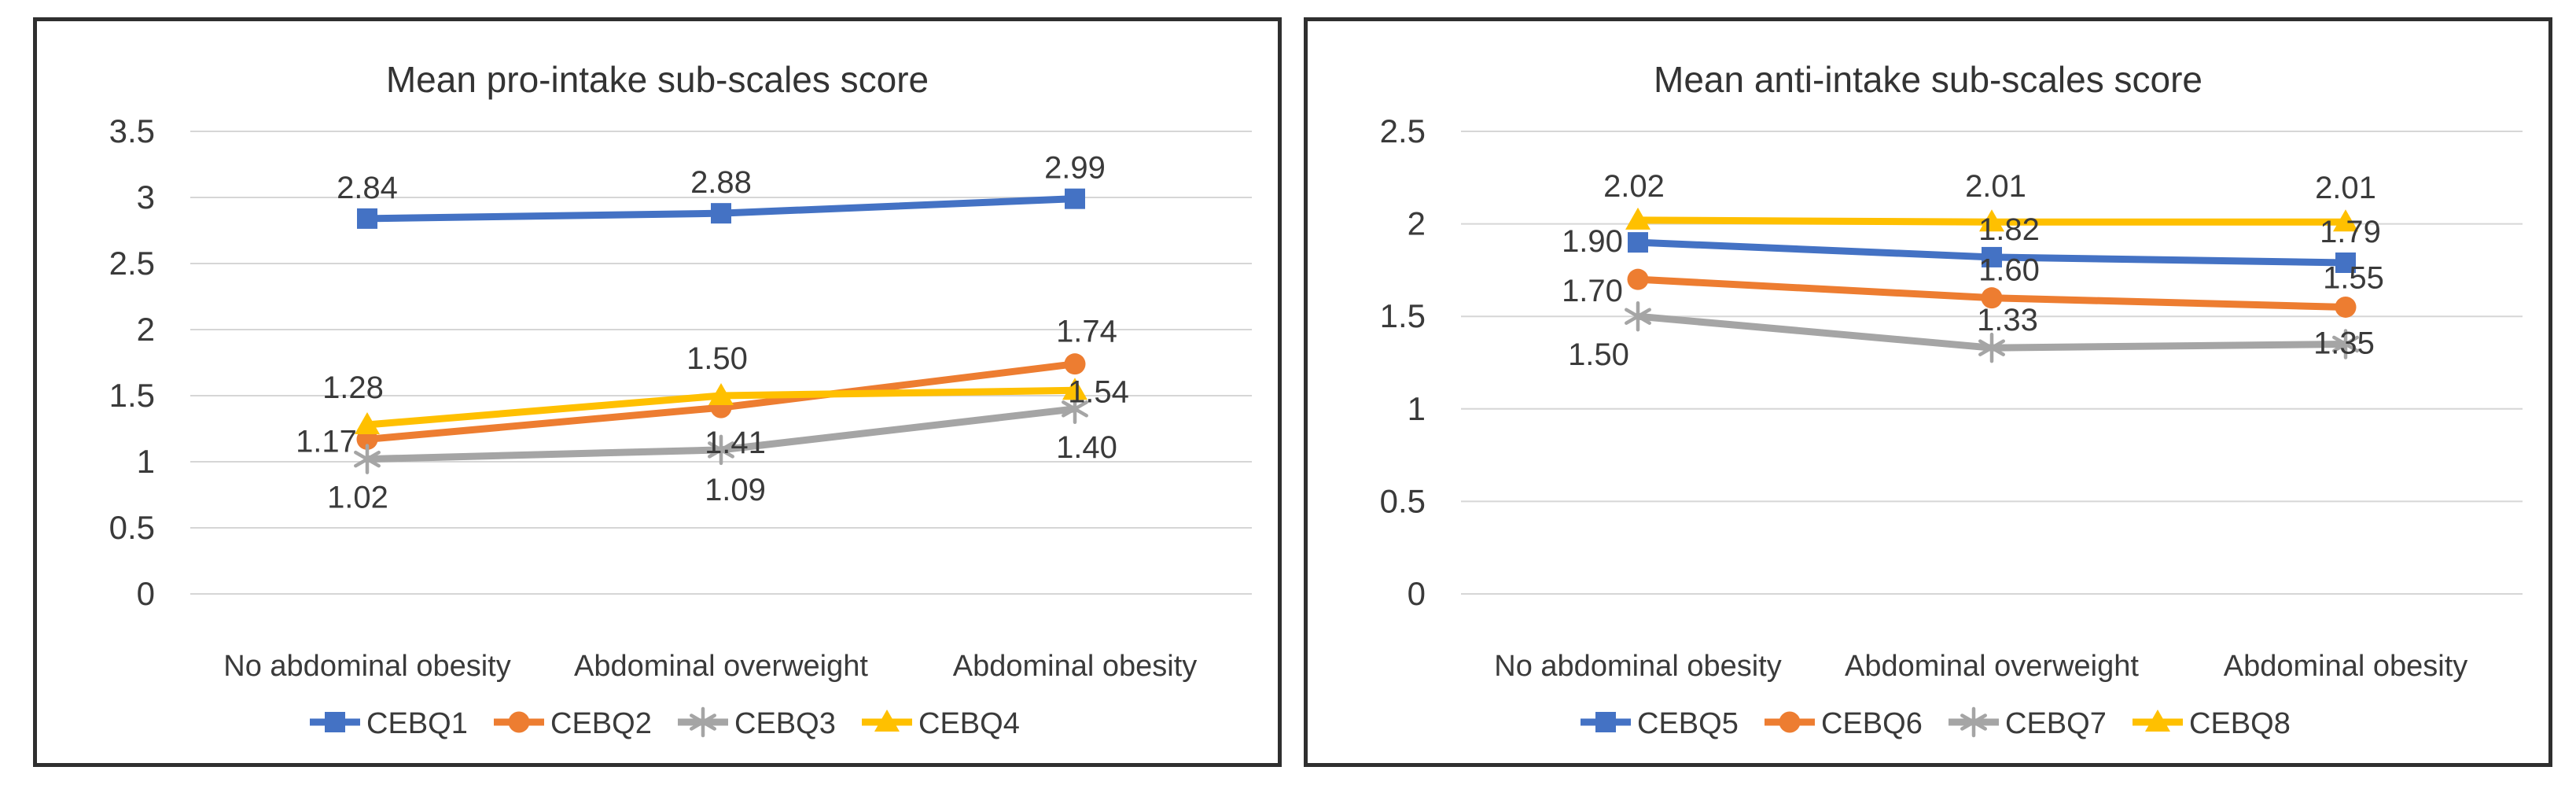 The width and height of the screenshot is (2576, 800). Describe the element at coordinates (1075, 168) in the screenshot. I see `data-label-CEBQ1: 2.99` at that location.